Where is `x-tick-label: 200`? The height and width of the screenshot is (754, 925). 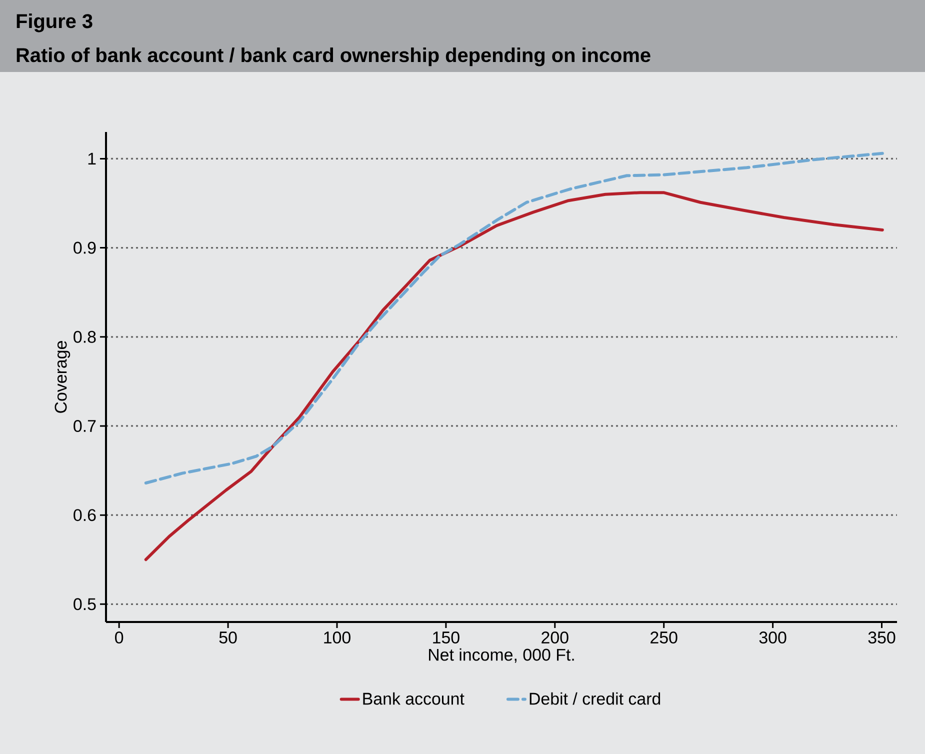 x-tick-label: 200 is located at coordinates (555, 638).